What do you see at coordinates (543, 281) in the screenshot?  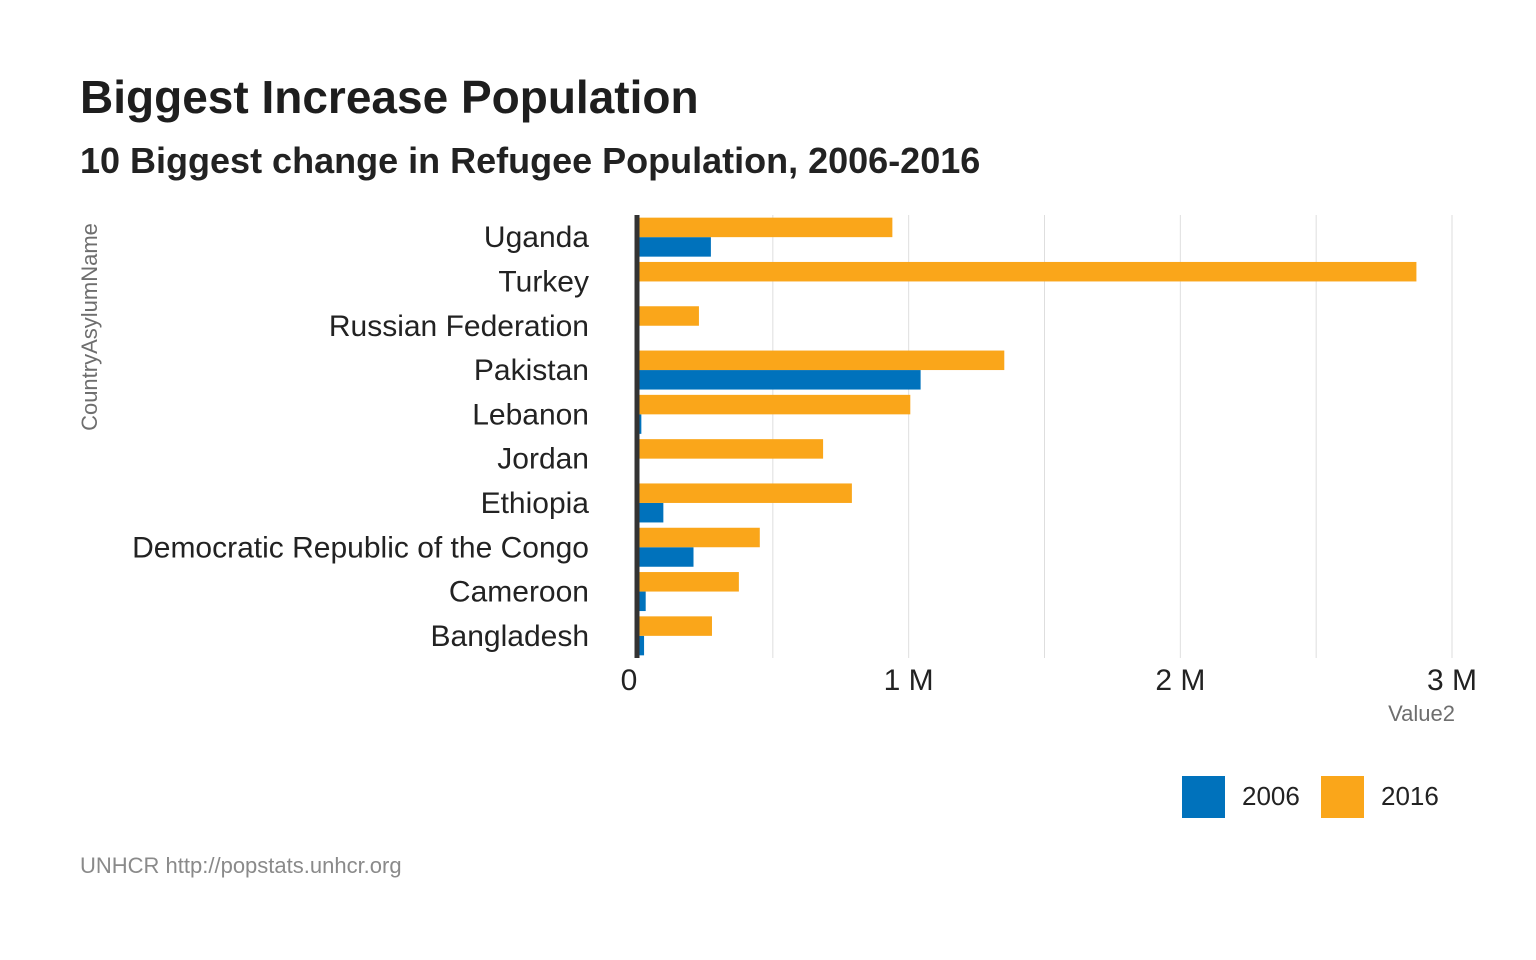 I see `category-label: Turkey` at bounding box center [543, 281].